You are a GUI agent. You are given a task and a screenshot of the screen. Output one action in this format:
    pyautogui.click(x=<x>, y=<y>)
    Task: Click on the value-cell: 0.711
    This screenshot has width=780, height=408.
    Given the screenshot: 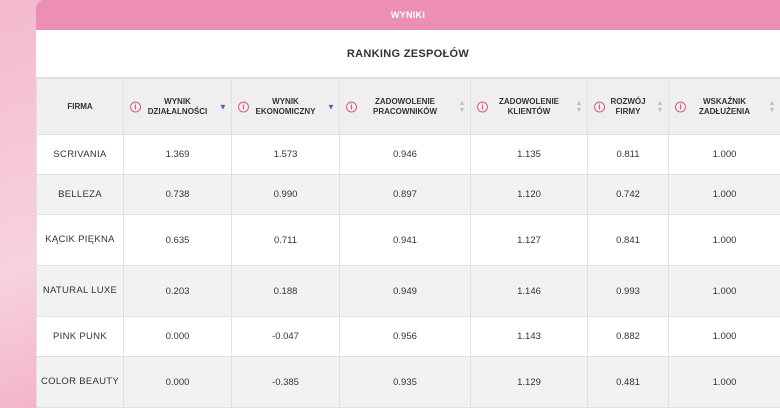 What is the action you would take?
    pyautogui.click(x=285, y=240)
    